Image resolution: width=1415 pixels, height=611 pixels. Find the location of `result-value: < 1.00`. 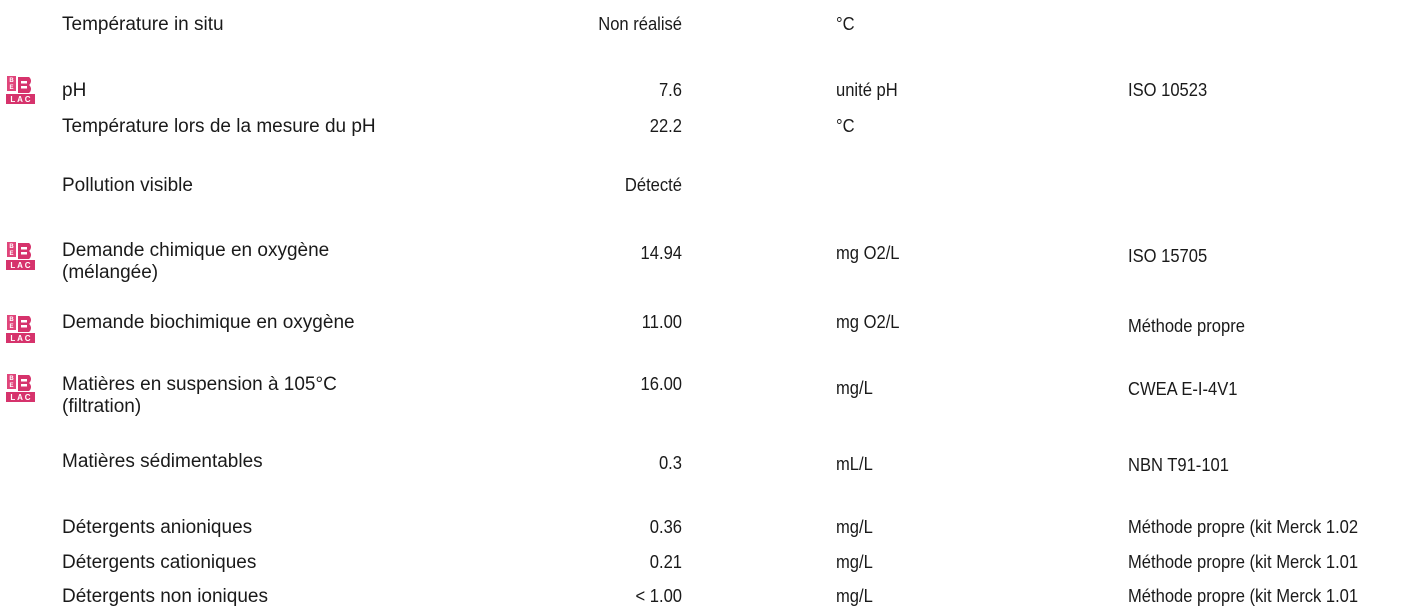

result-value: < 1.00 is located at coordinates (658, 596).